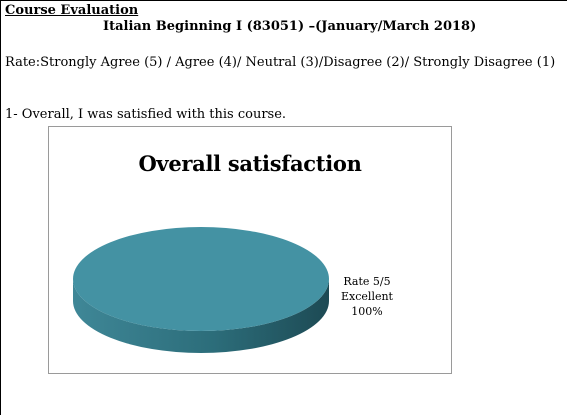 The image size is (568, 416). Describe the element at coordinates (367, 281) in the screenshot. I see `slice-label-rate: Rate 5/5` at that location.